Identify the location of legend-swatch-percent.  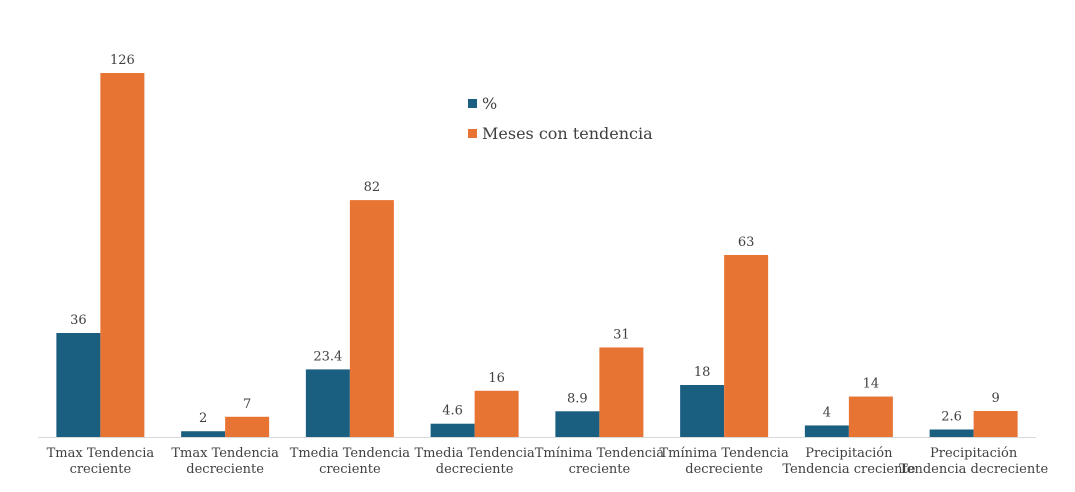
(472, 103).